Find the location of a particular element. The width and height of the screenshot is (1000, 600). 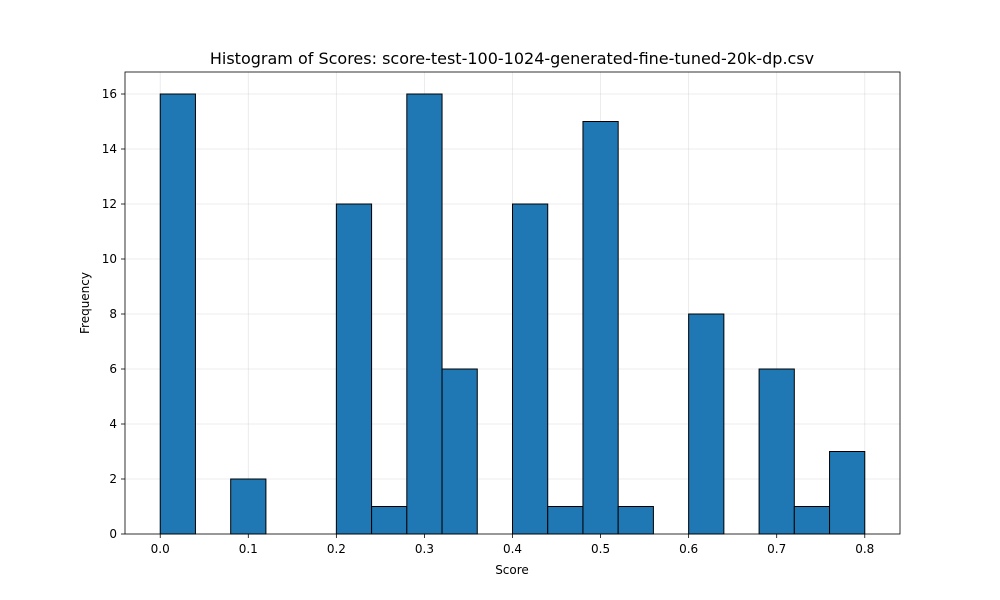

x-tick-label: 0.0 is located at coordinates (160, 549).